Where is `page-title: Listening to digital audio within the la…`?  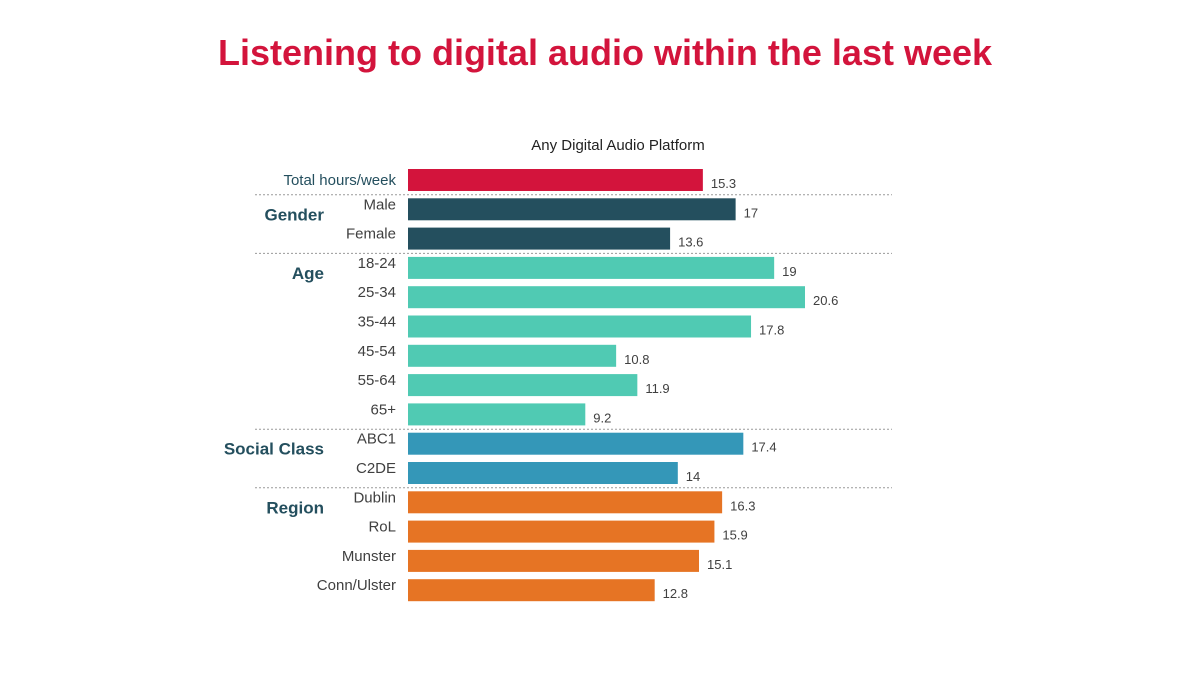 page-title: Listening to digital audio within the la… is located at coordinates (605, 52).